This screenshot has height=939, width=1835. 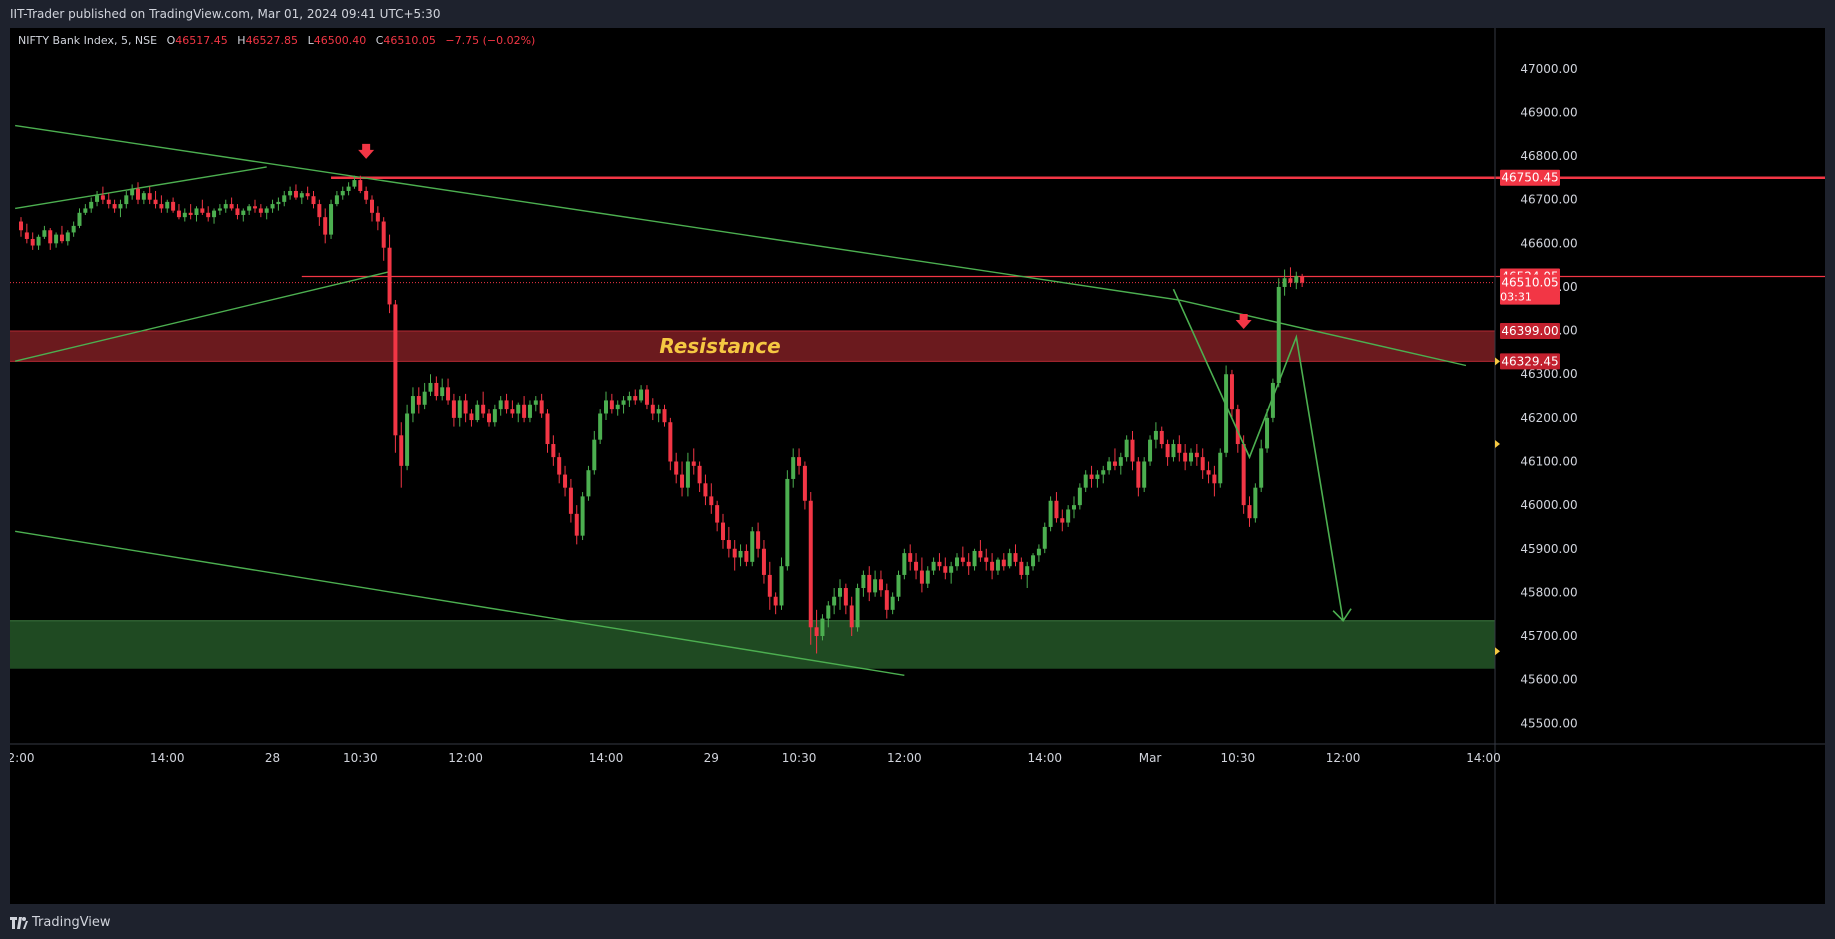 What do you see at coordinates (752, 644) in the screenshot?
I see `support-zone` at bounding box center [752, 644].